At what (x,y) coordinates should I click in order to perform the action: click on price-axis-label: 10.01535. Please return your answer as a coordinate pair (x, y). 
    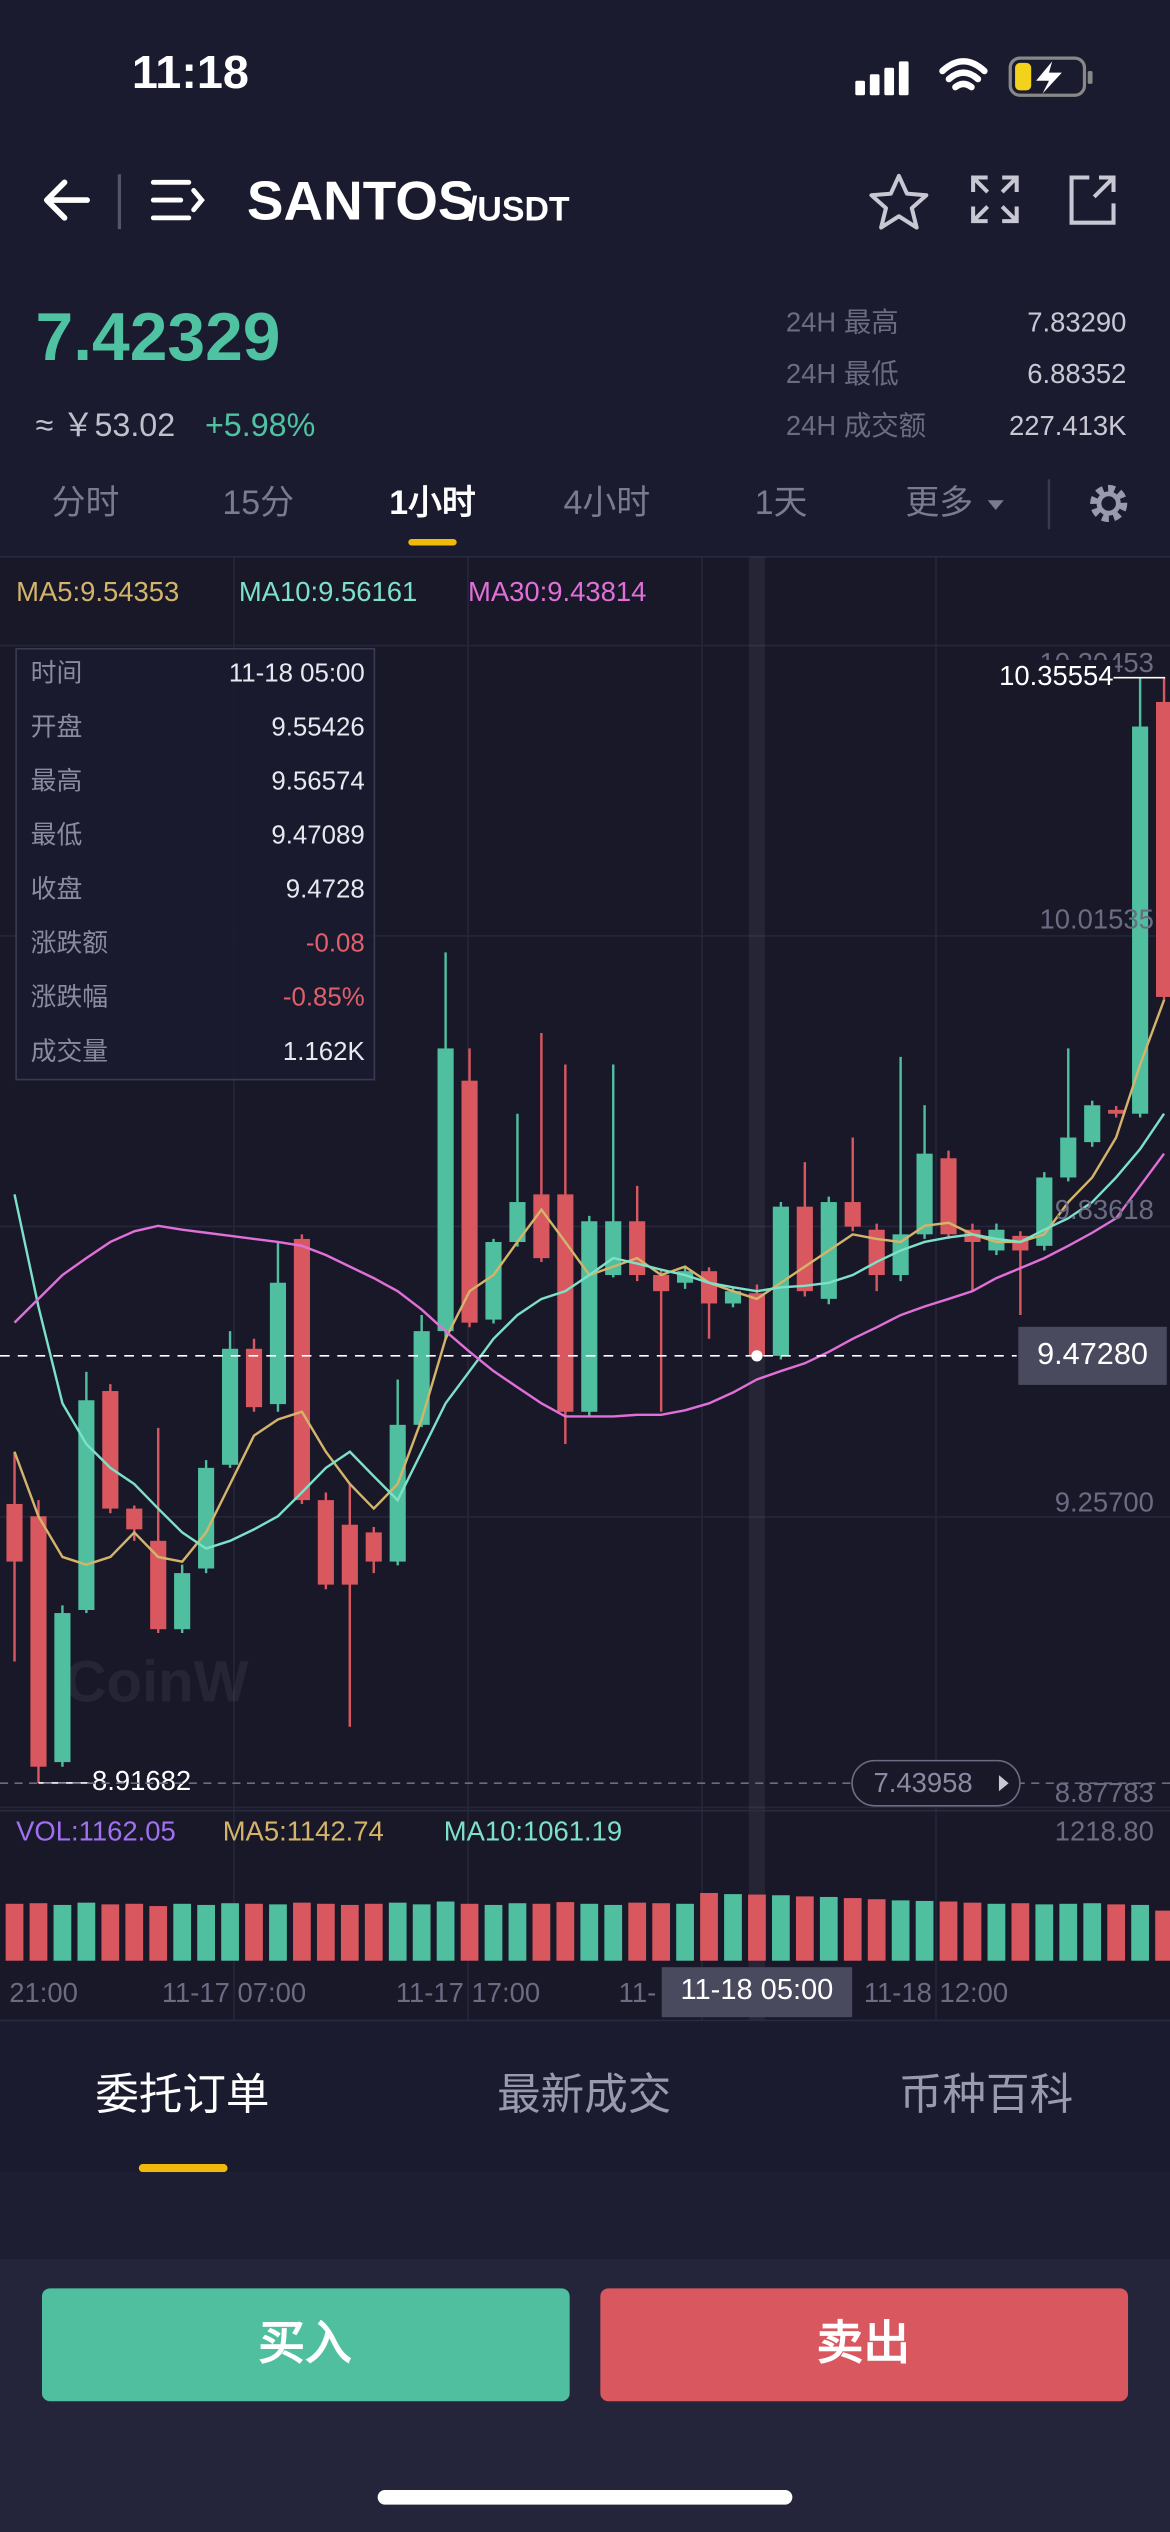
    Looking at the image, I should click on (1096, 919).